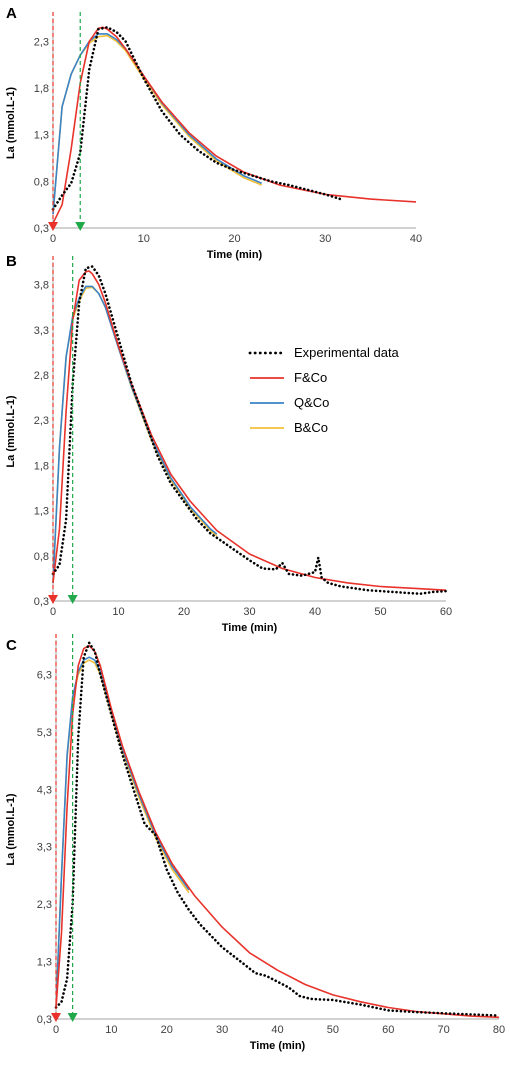 The image size is (510, 1071). What do you see at coordinates (289, 402) in the screenshot?
I see `legend-item: Q&Co` at bounding box center [289, 402].